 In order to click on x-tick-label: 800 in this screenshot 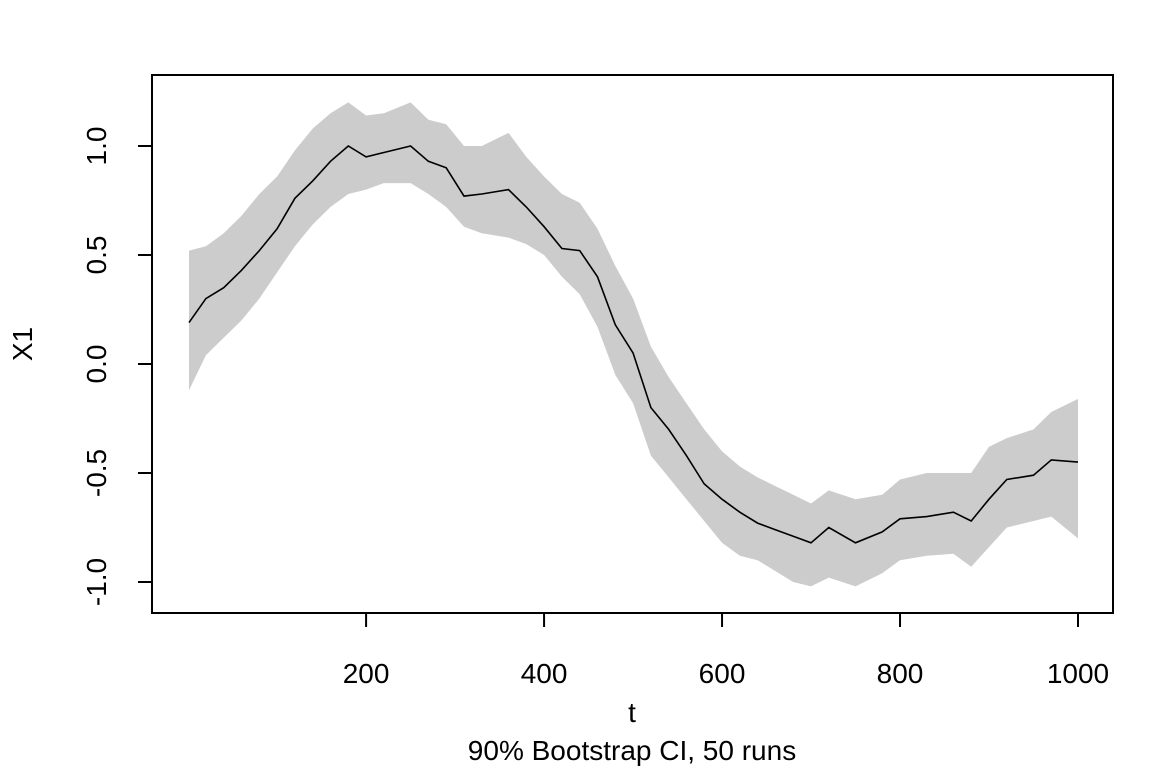, I will do `click(900, 673)`.